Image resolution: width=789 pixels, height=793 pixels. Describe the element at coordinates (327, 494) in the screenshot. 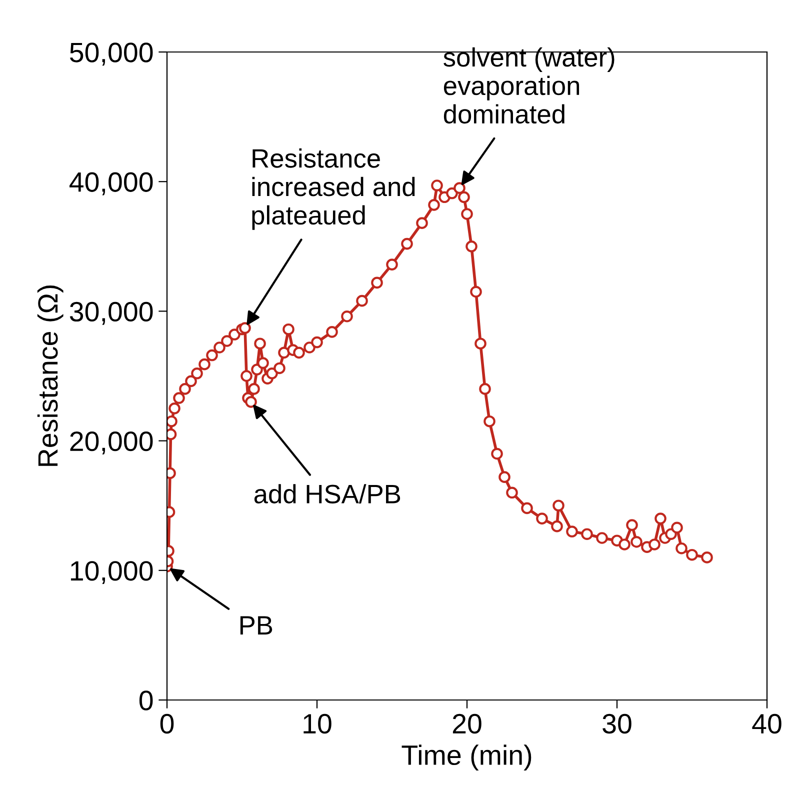

I see `annotation: add HSA/PB` at that location.